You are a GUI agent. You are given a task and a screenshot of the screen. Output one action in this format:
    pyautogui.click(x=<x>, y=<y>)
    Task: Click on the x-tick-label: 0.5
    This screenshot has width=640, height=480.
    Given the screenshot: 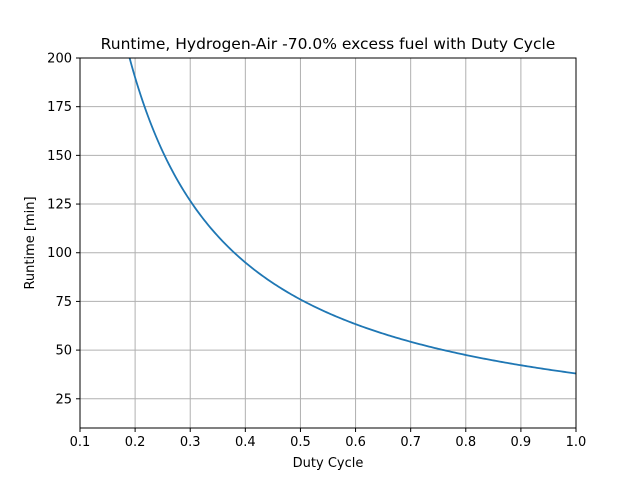 What is the action you would take?
    pyautogui.click(x=300, y=442)
    